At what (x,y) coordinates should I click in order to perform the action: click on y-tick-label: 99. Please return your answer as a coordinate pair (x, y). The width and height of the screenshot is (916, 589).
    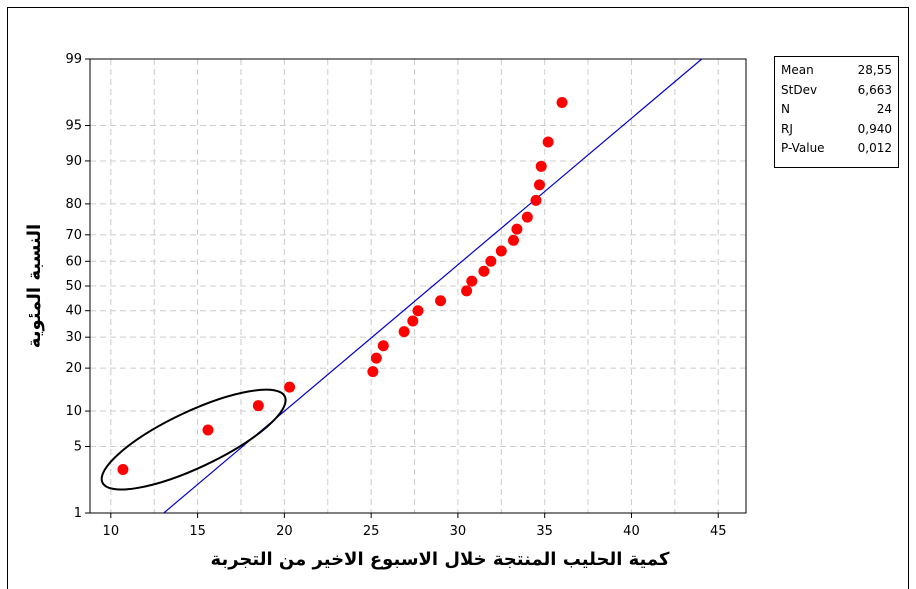
    Looking at the image, I should click on (73, 59).